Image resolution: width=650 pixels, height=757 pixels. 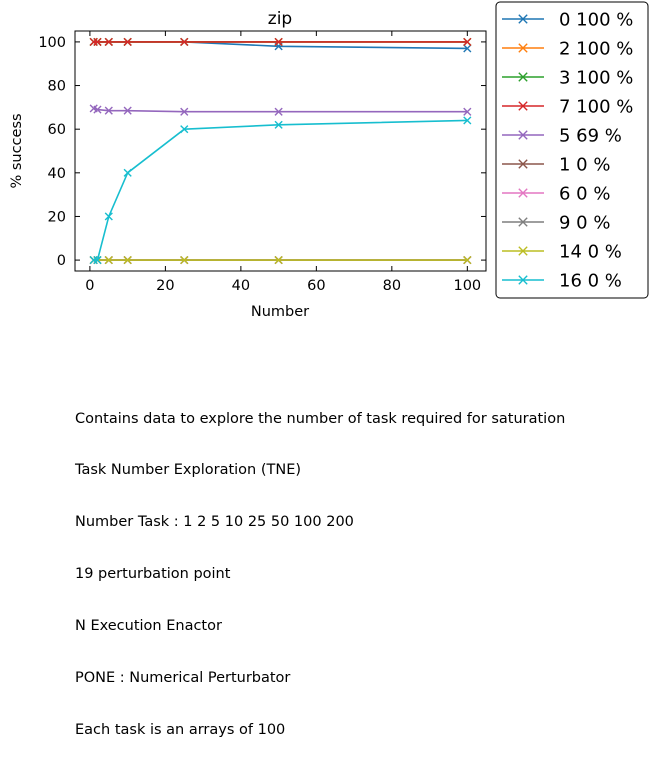 What do you see at coordinates (52, 43) in the screenshot?
I see `y-tick-label: 100` at bounding box center [52, 43].